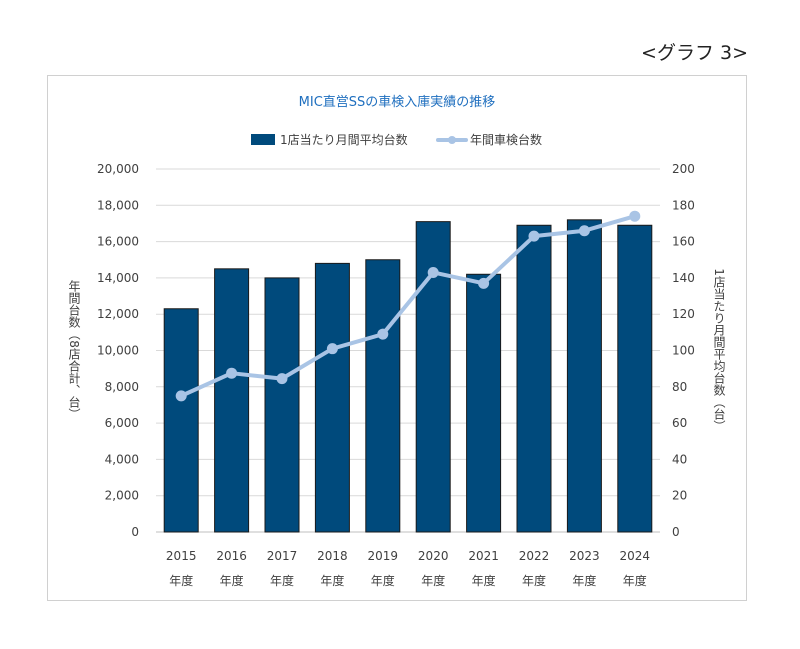 The width and height of the screenshot is (800, 649). I want to click on right-axis-ticks: 0 20 40 60 80 100 120 140 160 180 200, so click(683, 350).